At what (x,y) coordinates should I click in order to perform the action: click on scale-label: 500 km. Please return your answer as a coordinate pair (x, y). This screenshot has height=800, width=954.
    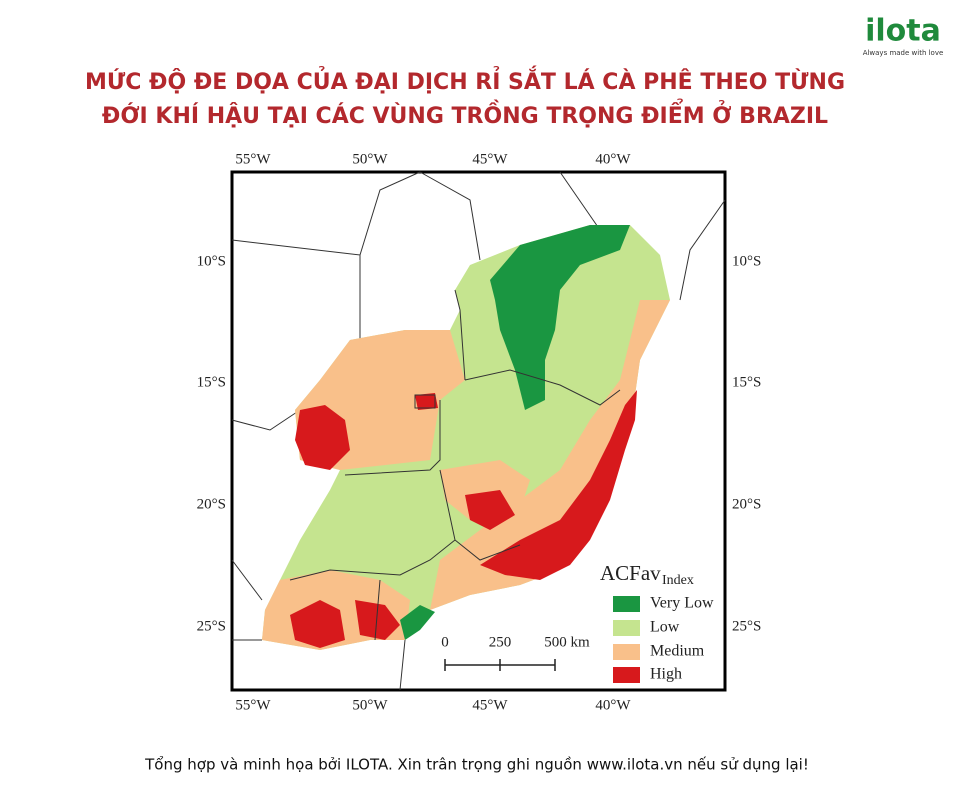
    Looking at the image, I should click on (567, 642).